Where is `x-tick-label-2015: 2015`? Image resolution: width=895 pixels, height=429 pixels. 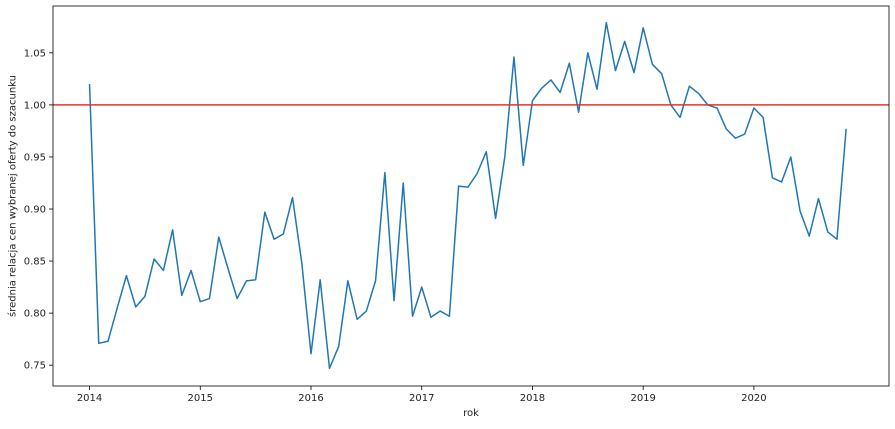 x-tick-label-2015: 2015 is located at coordinates (200, 398).